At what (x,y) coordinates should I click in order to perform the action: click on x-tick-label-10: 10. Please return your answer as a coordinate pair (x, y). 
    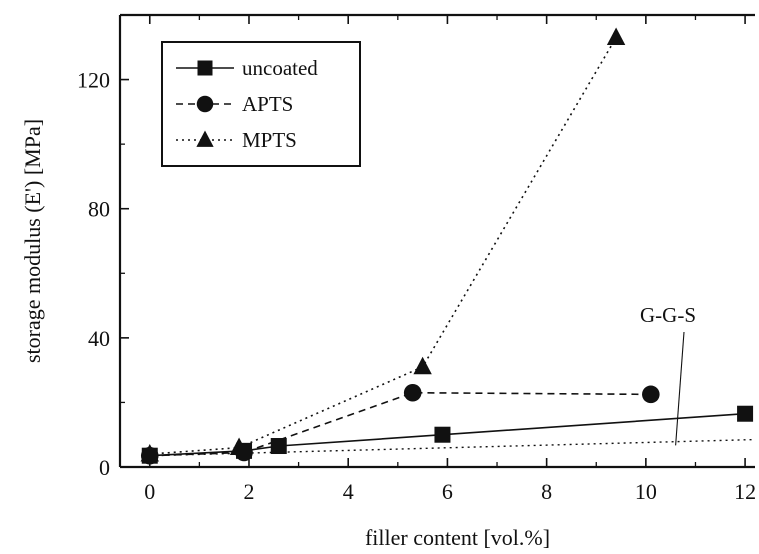
    Looking at the image, I should click on (646, 491).